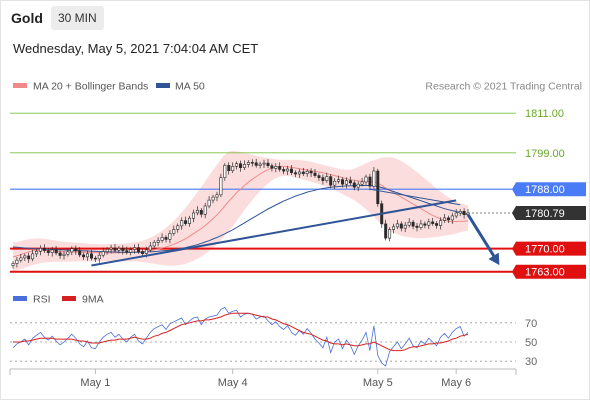 This screenshot has width=590, height=400. I want to click on rsi-level-label: 50, so click(531, 343).